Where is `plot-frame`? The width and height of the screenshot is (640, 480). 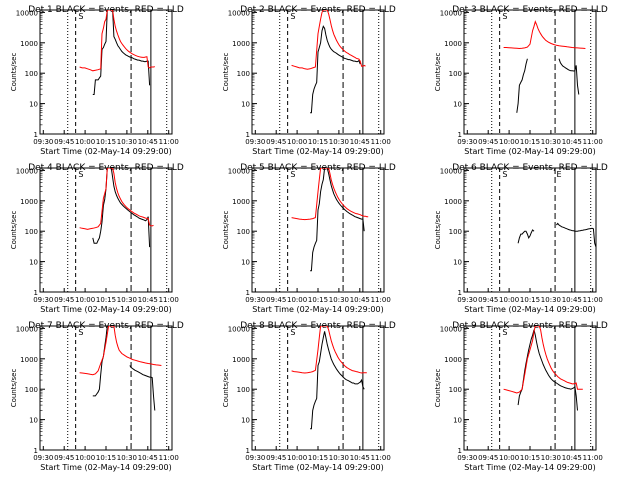 plot-frame is located at coordinates (318, 72).